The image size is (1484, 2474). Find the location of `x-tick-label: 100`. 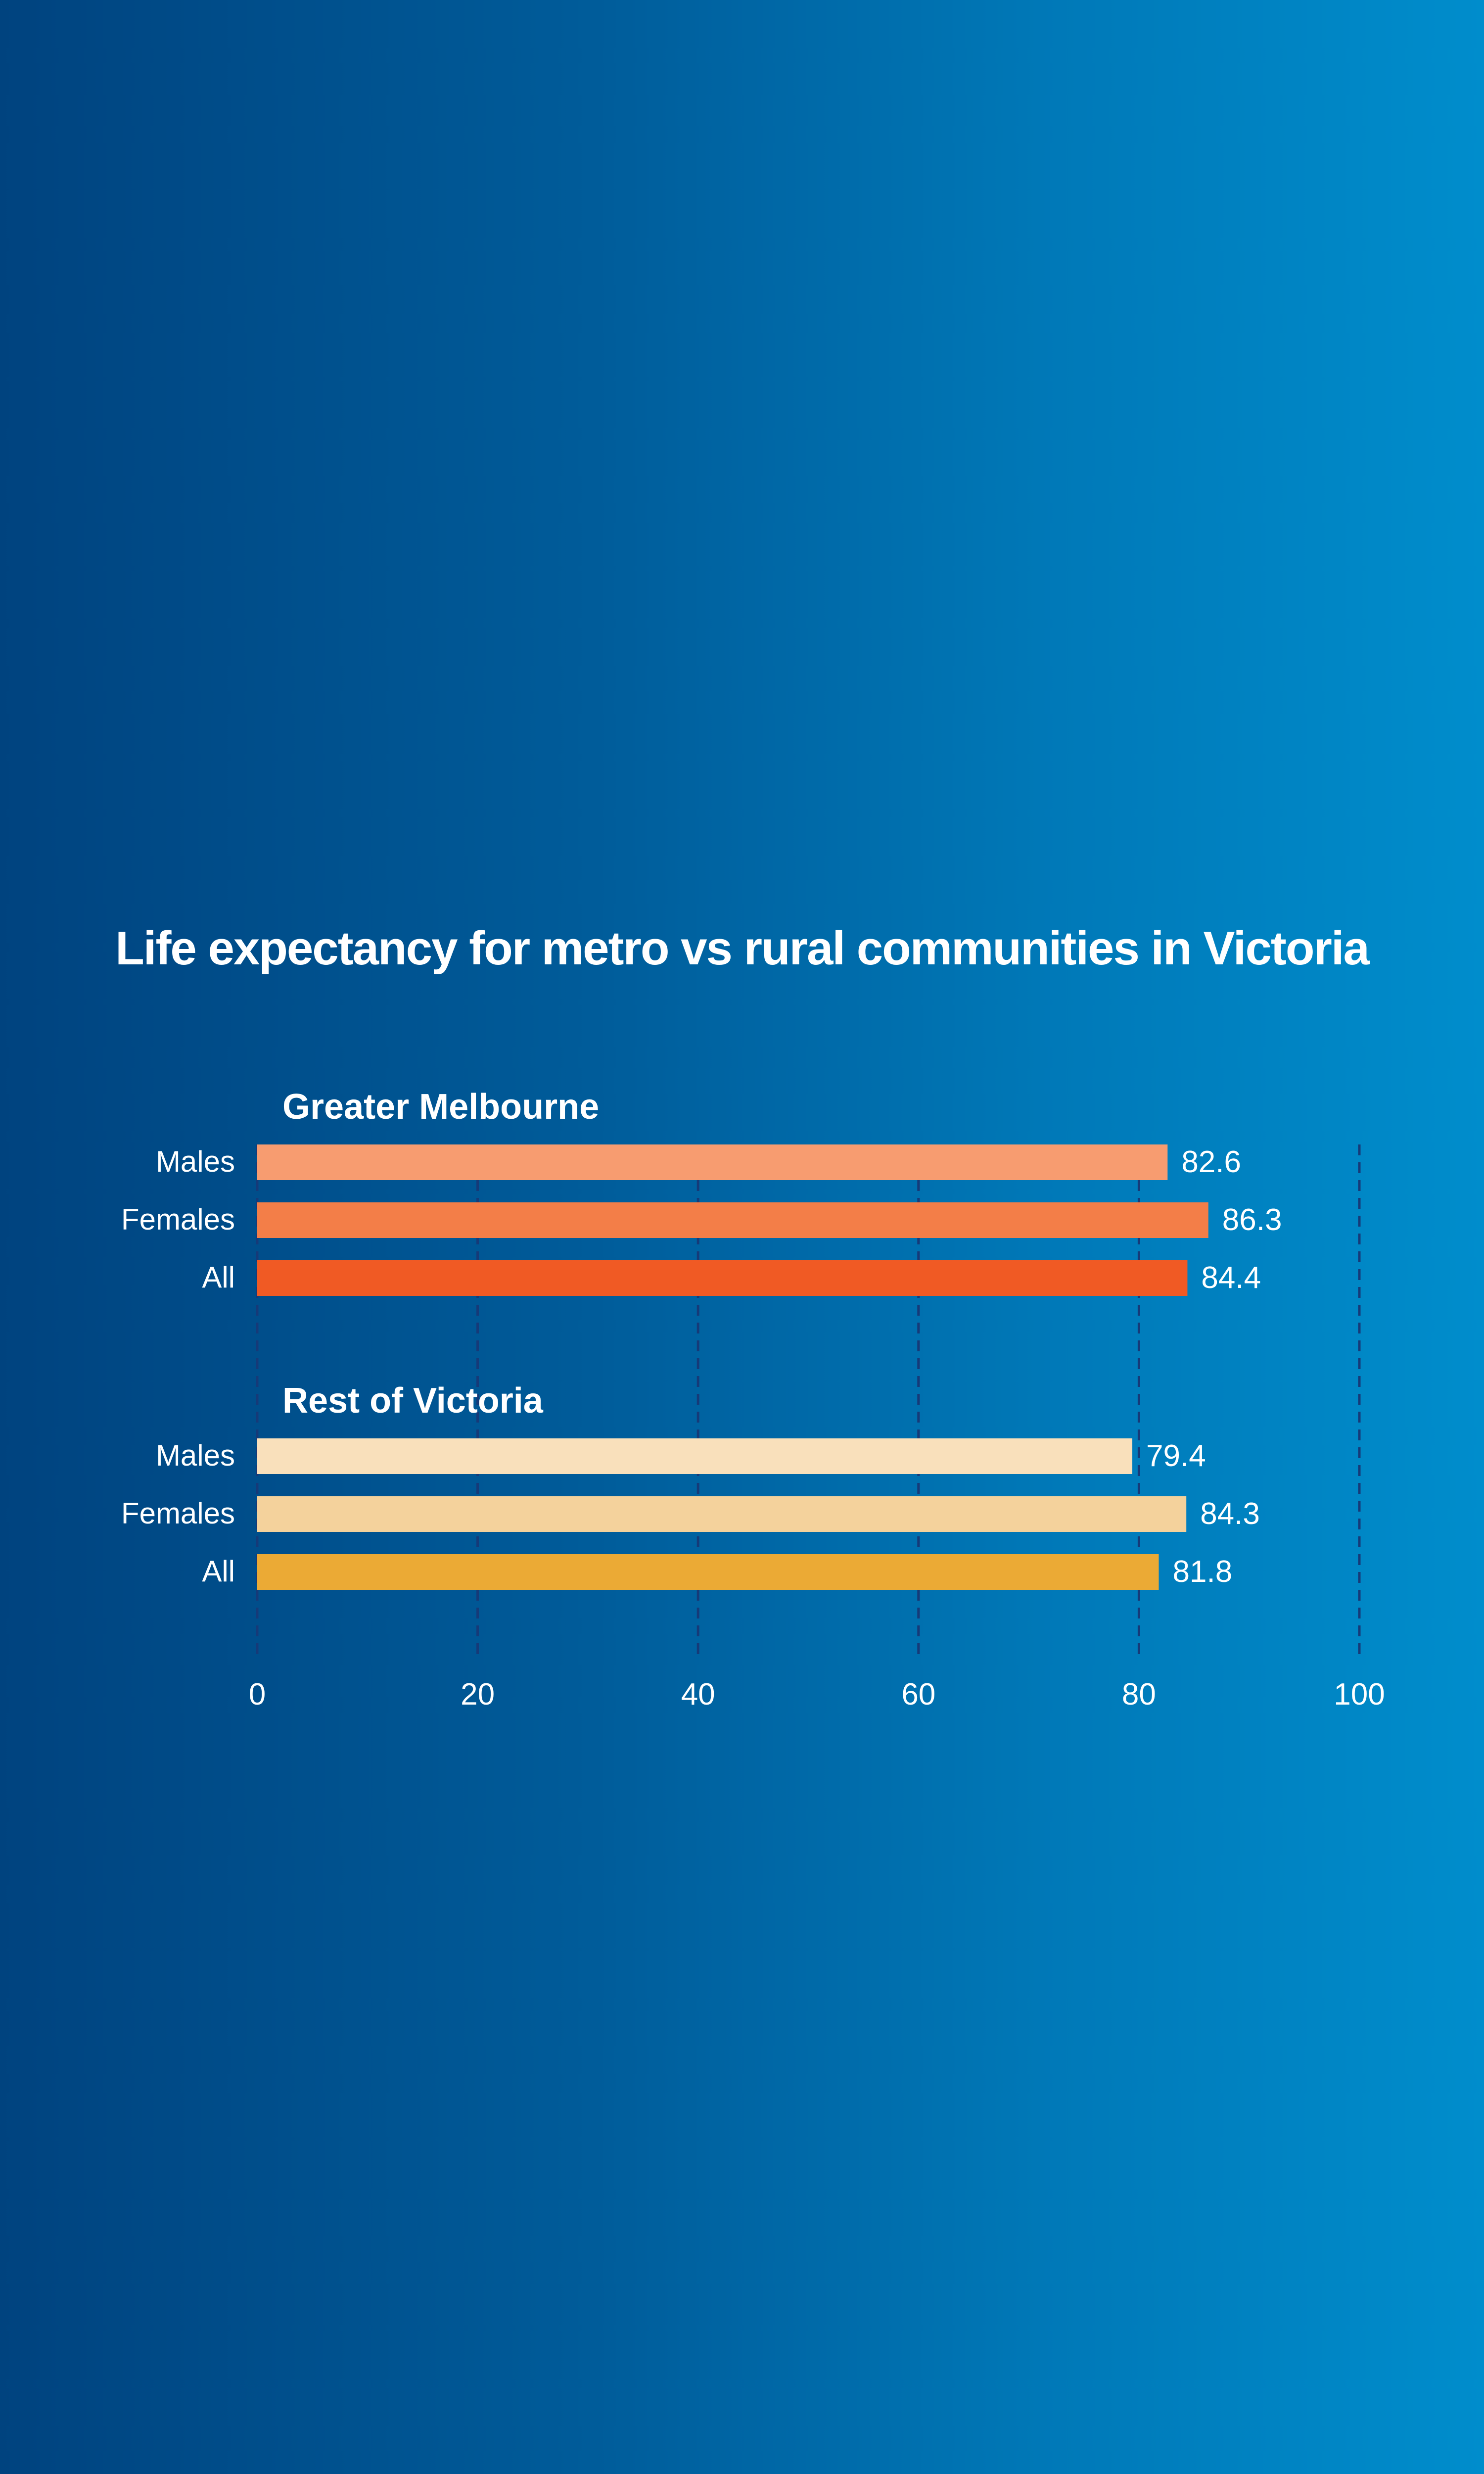

x-tick-label: 100 is located at coordinates (1359, 1695).